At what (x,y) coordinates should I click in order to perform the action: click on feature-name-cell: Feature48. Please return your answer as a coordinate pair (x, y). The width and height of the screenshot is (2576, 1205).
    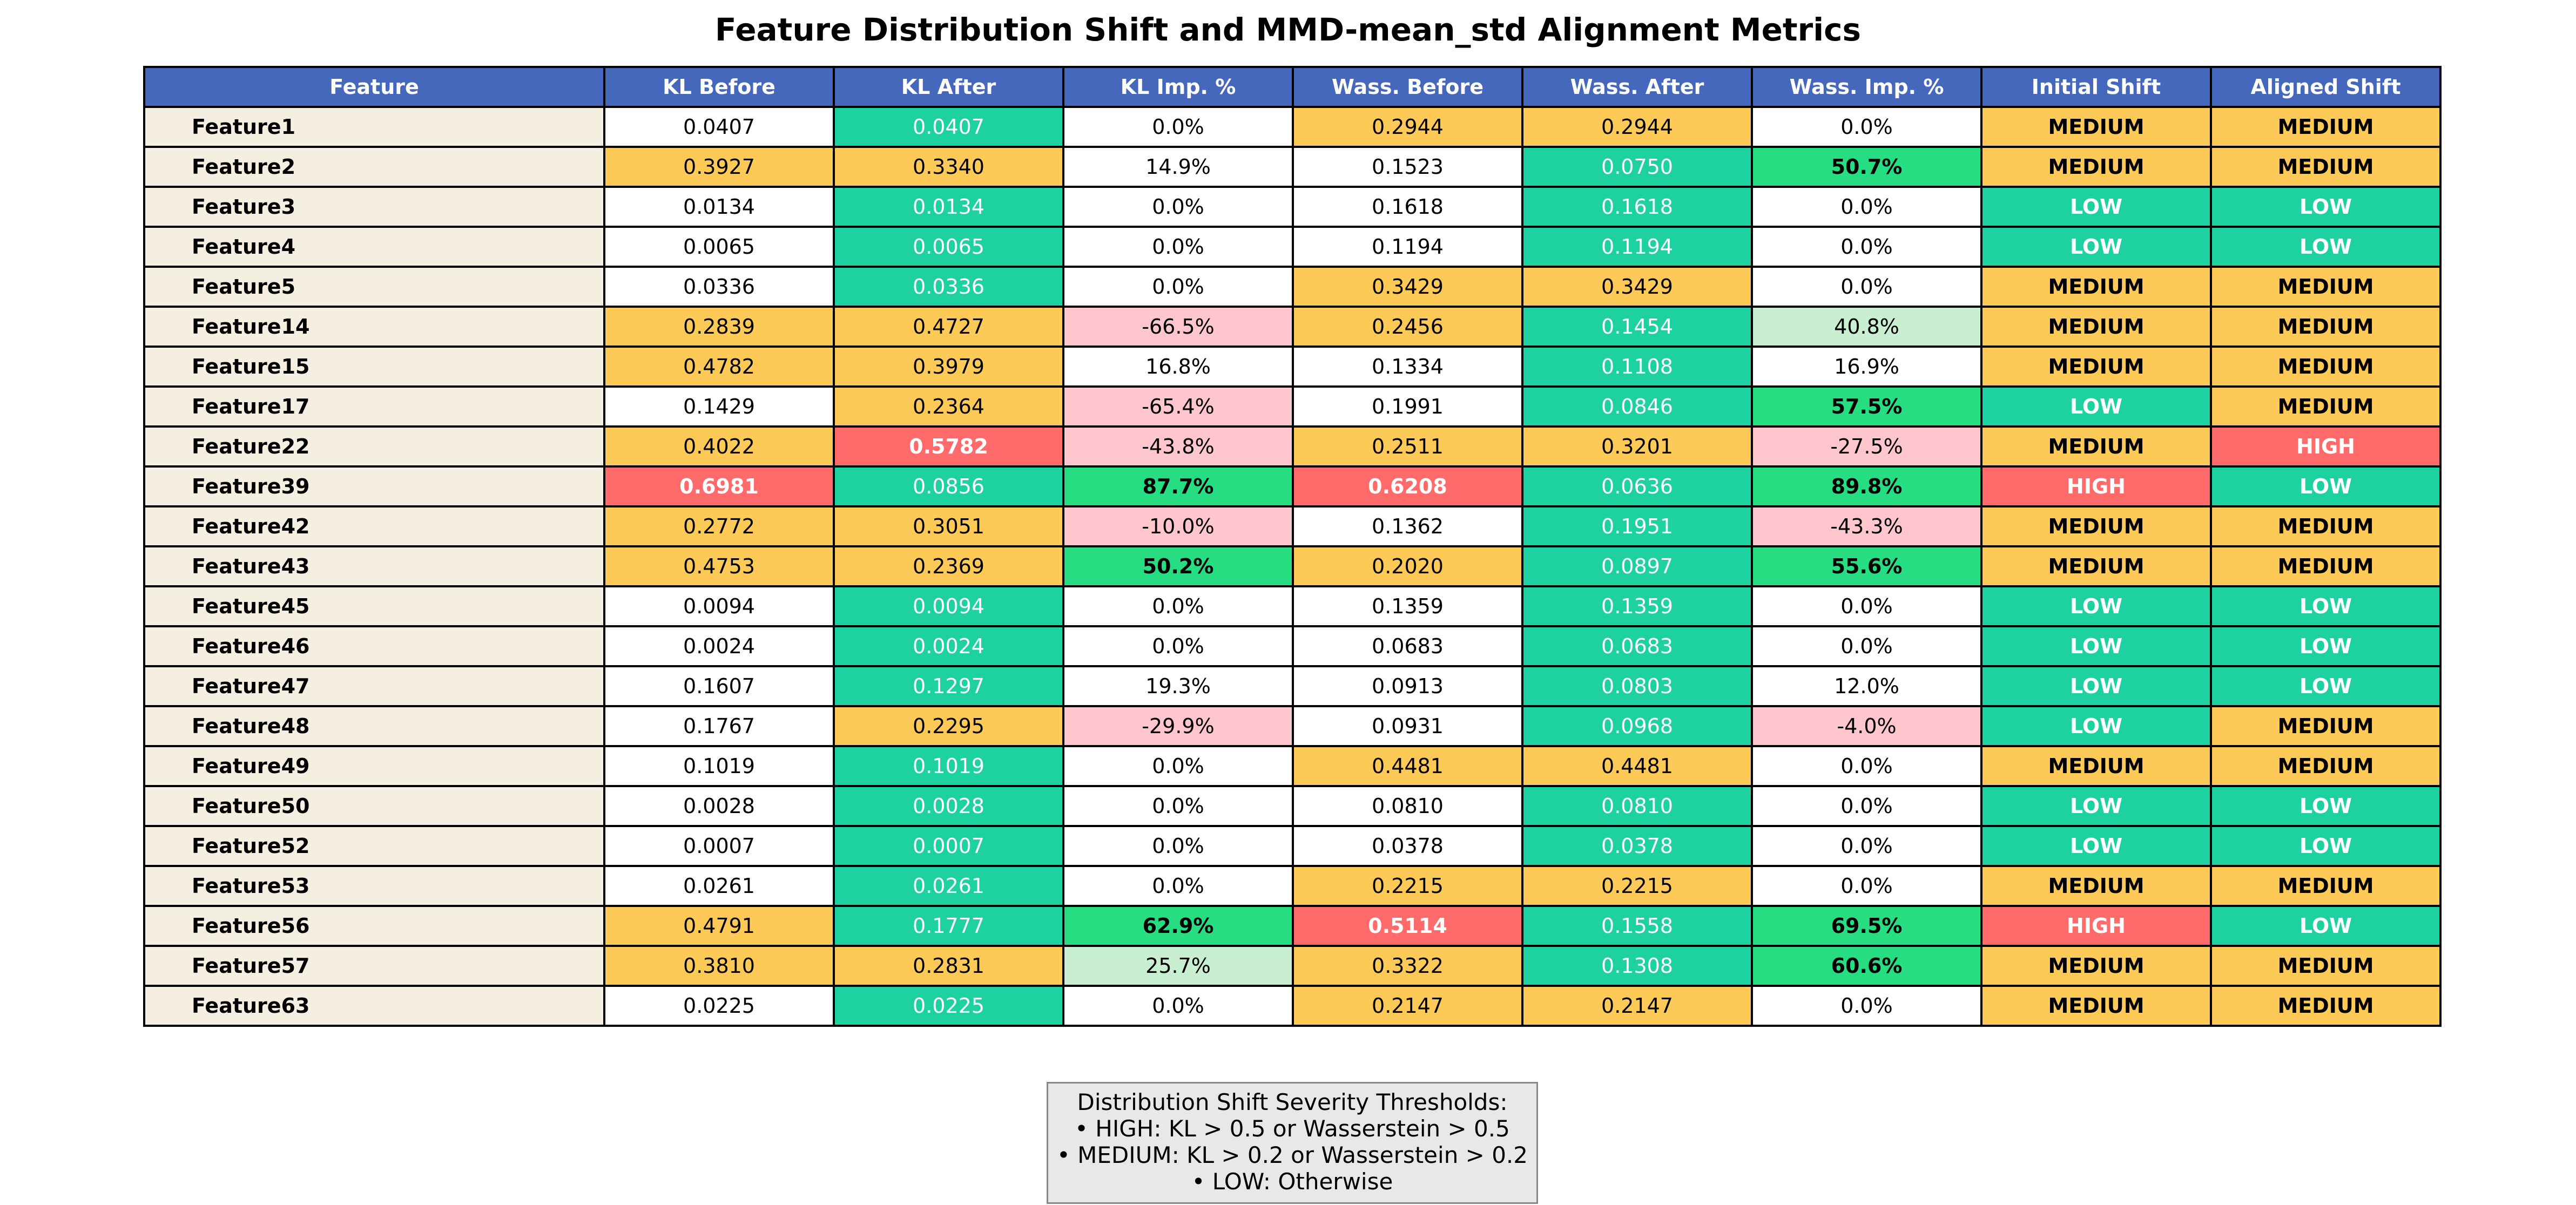
    Looking at the image, I should click on (374, 726).